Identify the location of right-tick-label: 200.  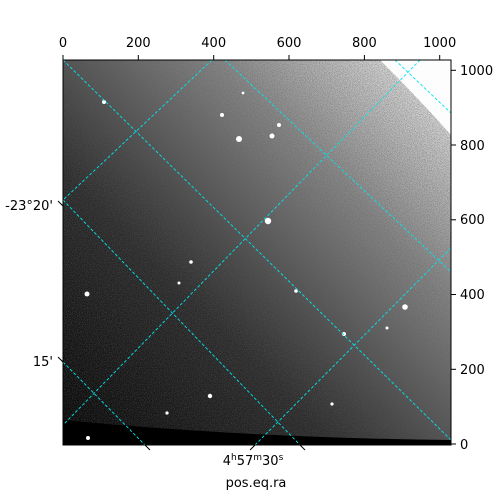
(472, 370).